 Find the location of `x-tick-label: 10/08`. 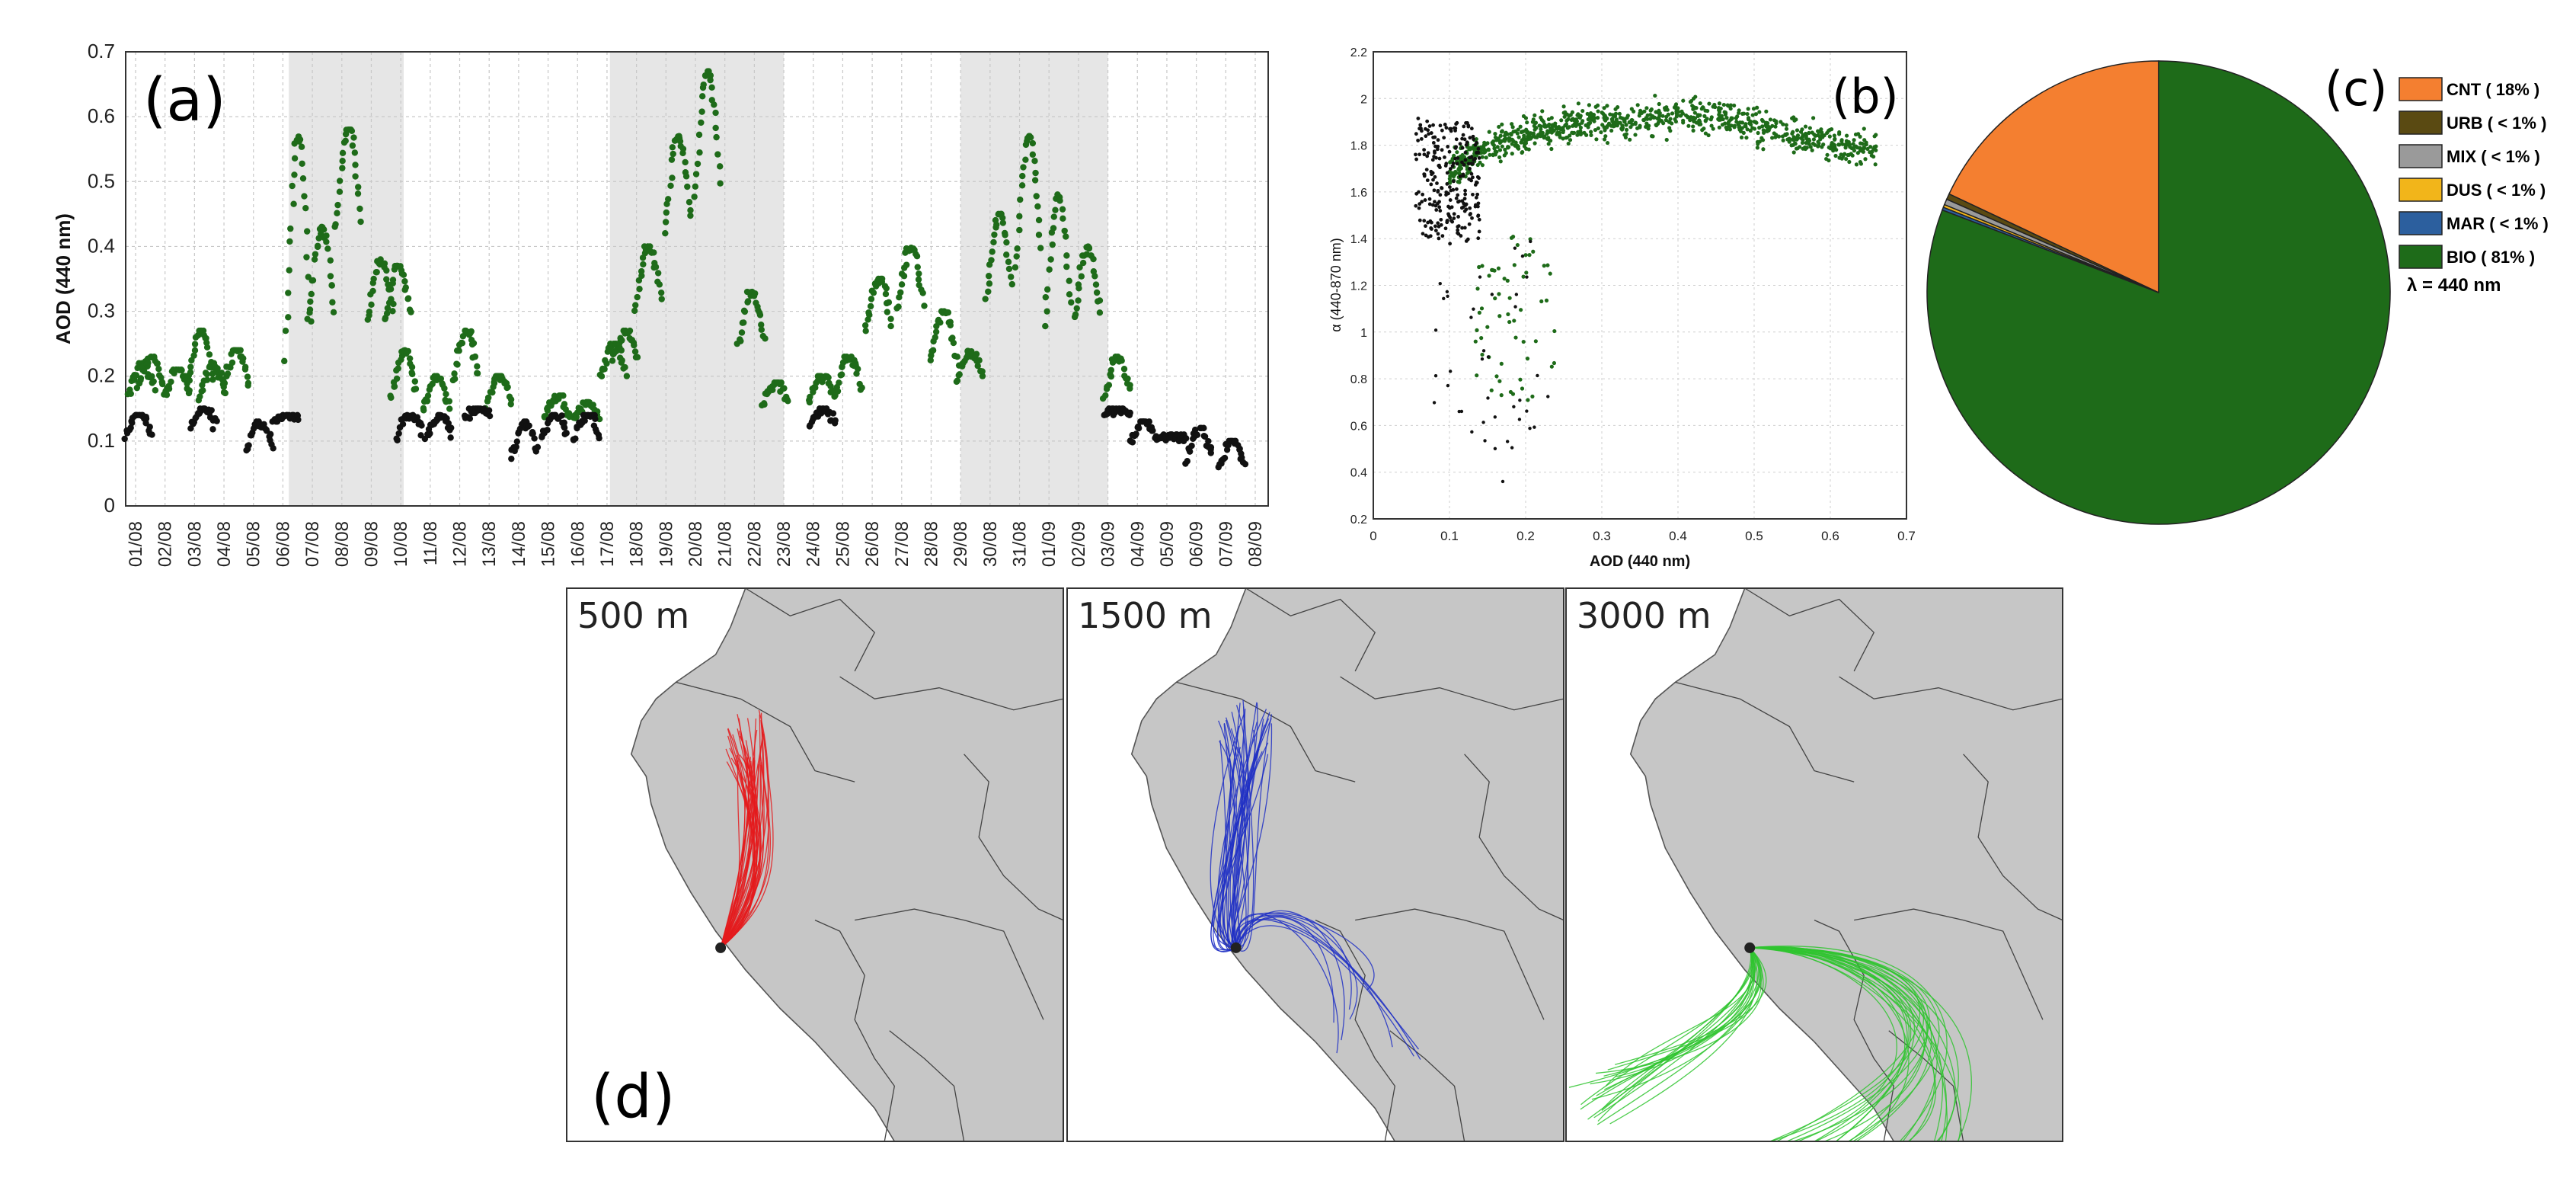

x-tick-label: 10/08 is located at coordinates (401, 544).